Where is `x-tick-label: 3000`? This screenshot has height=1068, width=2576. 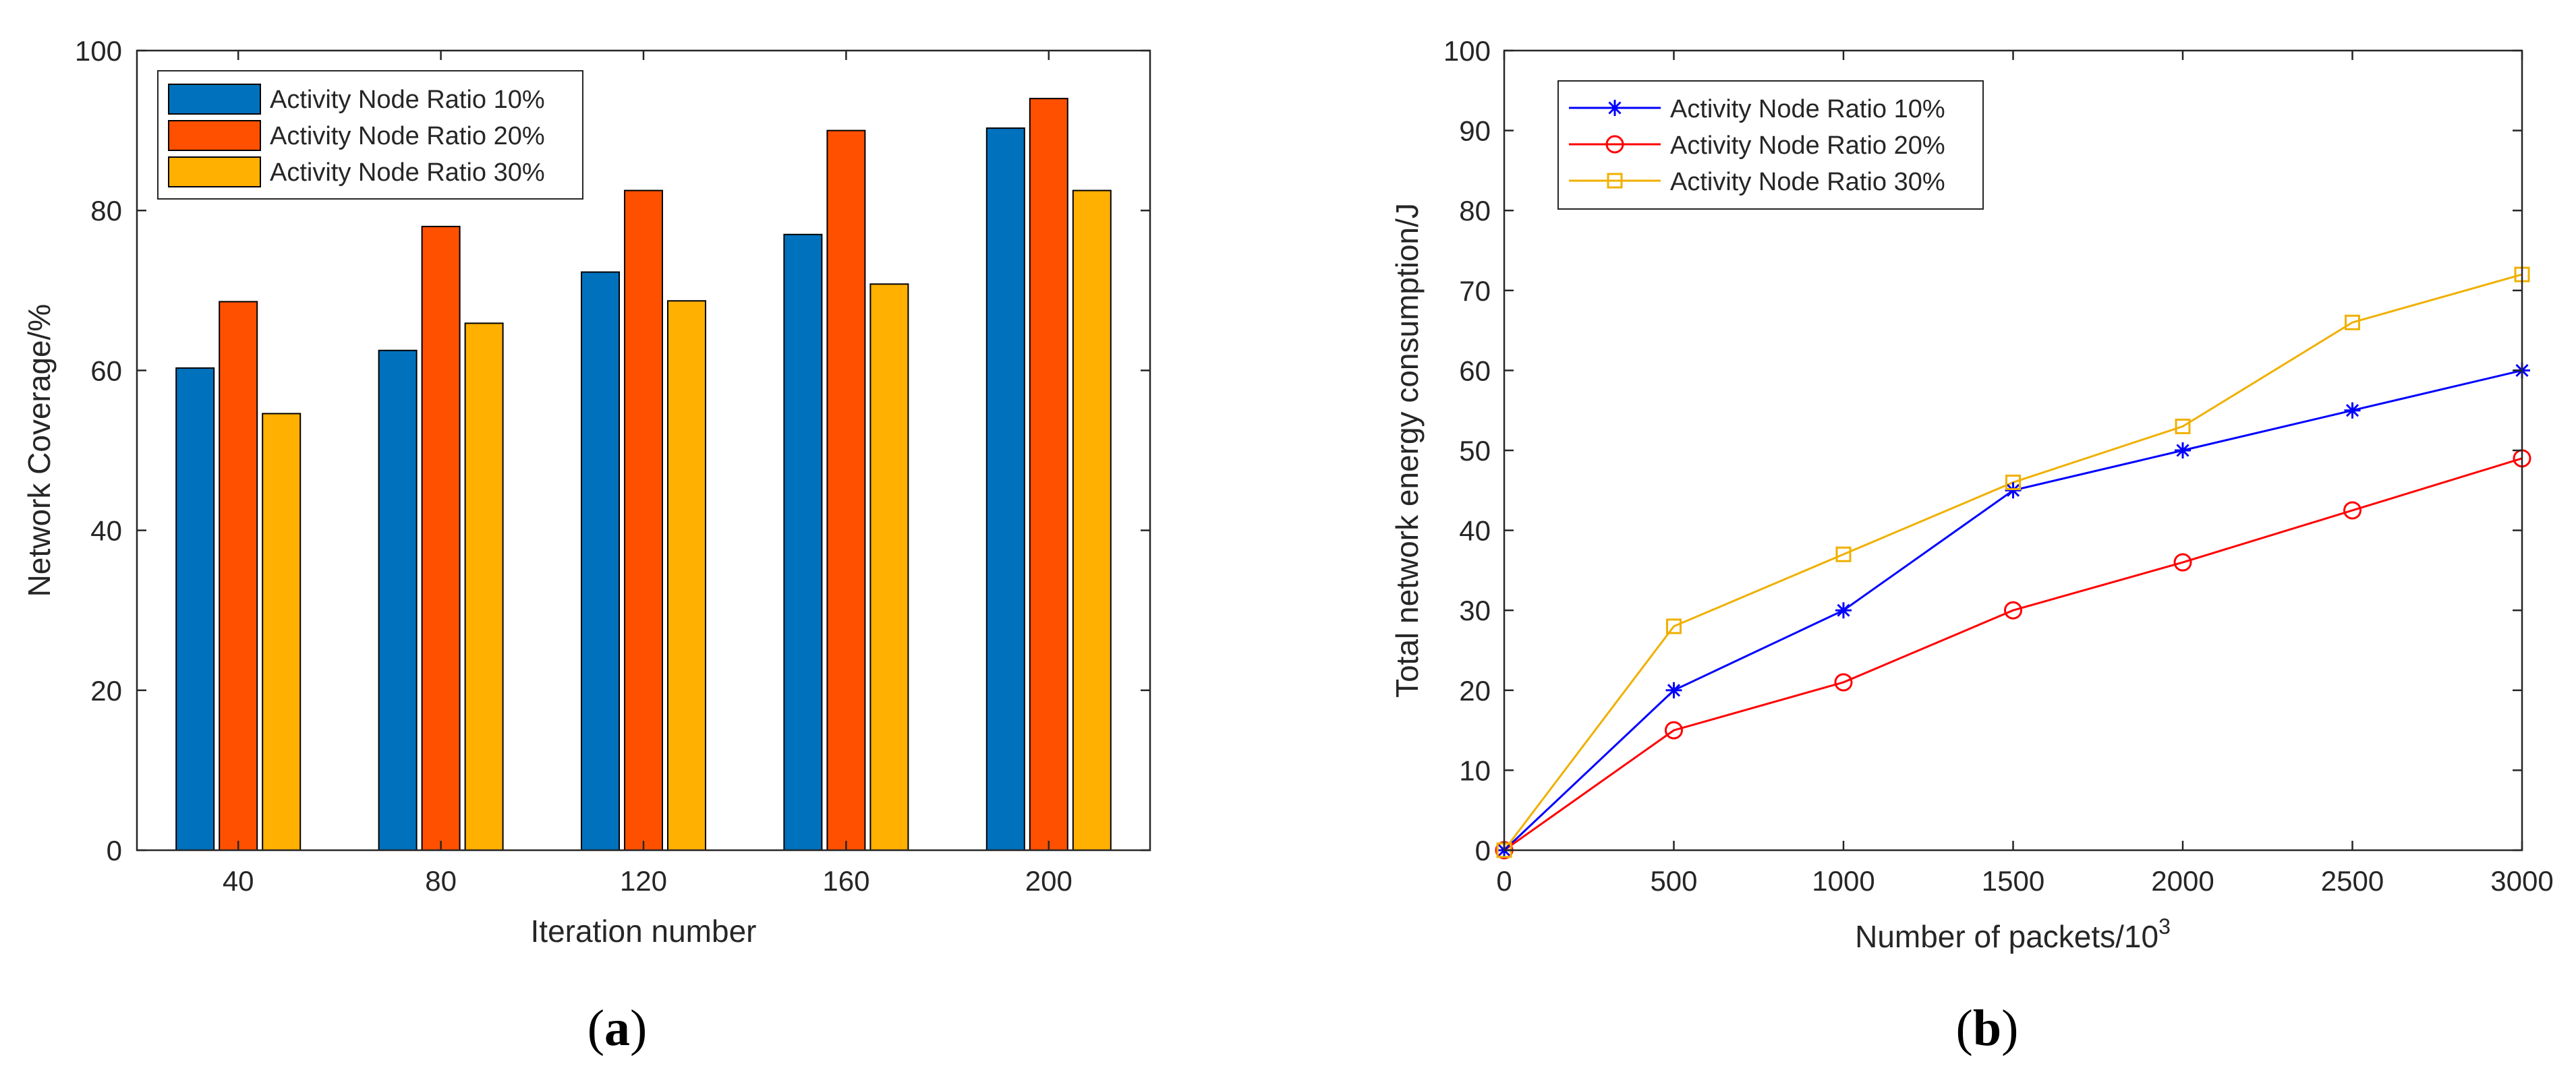 x-tick-label: 3000 is located at coordinates (2521, 881).